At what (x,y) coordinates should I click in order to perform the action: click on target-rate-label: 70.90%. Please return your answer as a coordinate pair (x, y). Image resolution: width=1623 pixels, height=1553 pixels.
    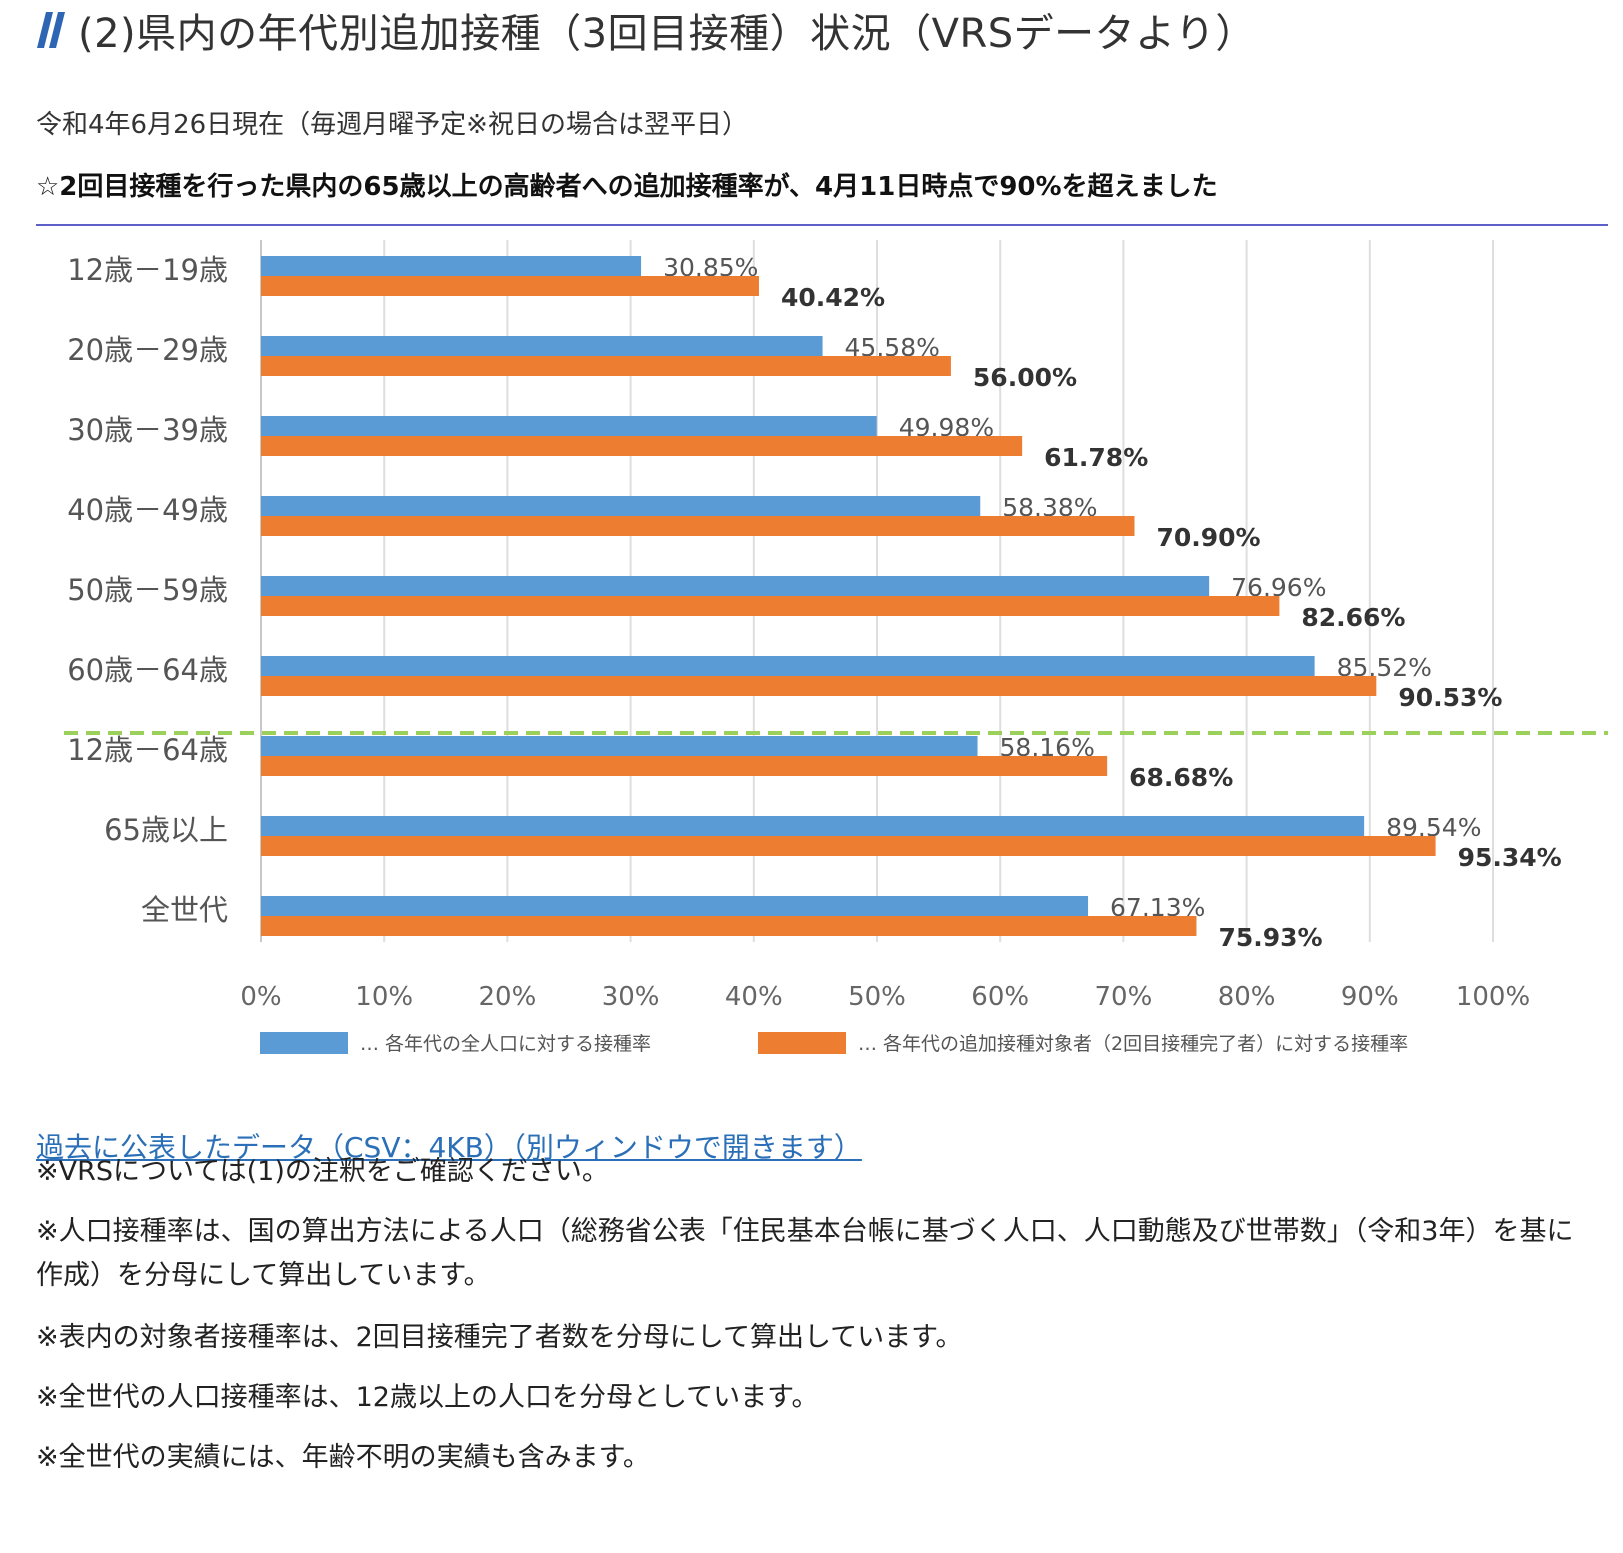
    Looking at the image, I should click on (1208, 537).